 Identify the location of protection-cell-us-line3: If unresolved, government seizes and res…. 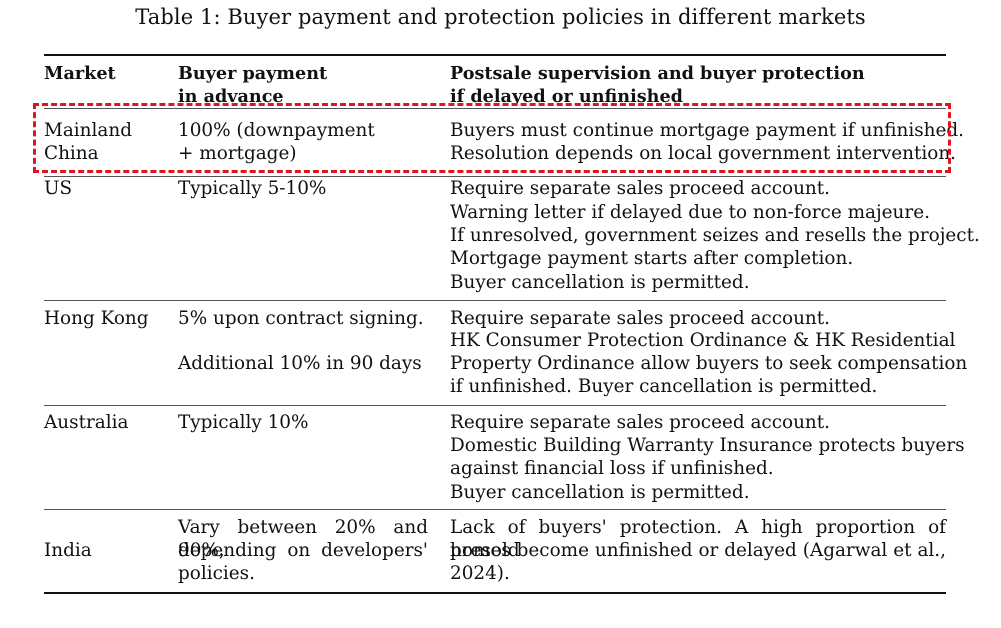
(715, 235).